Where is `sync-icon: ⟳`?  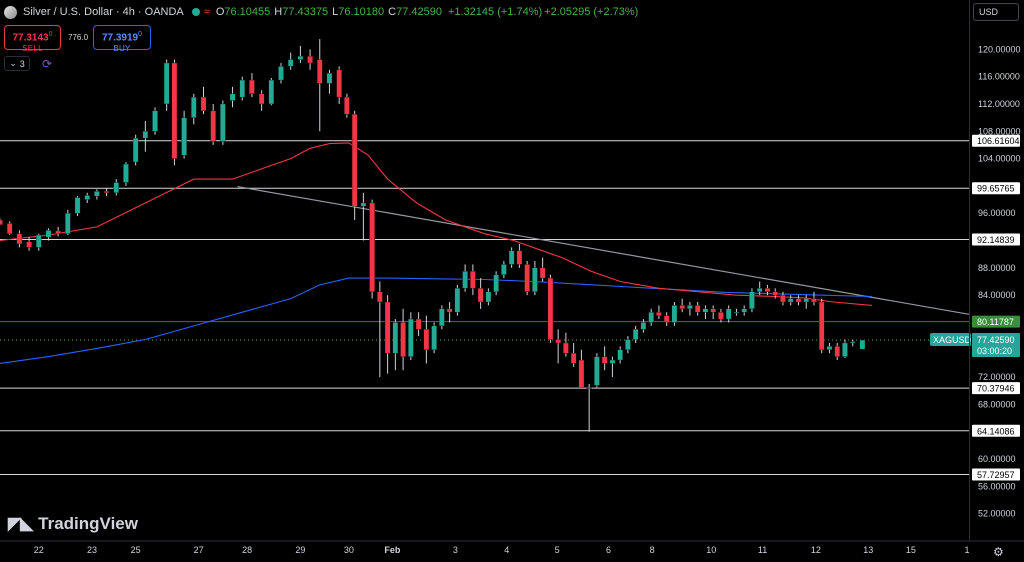 sync-icon: ⟳ is located at coordinates (47, 64).